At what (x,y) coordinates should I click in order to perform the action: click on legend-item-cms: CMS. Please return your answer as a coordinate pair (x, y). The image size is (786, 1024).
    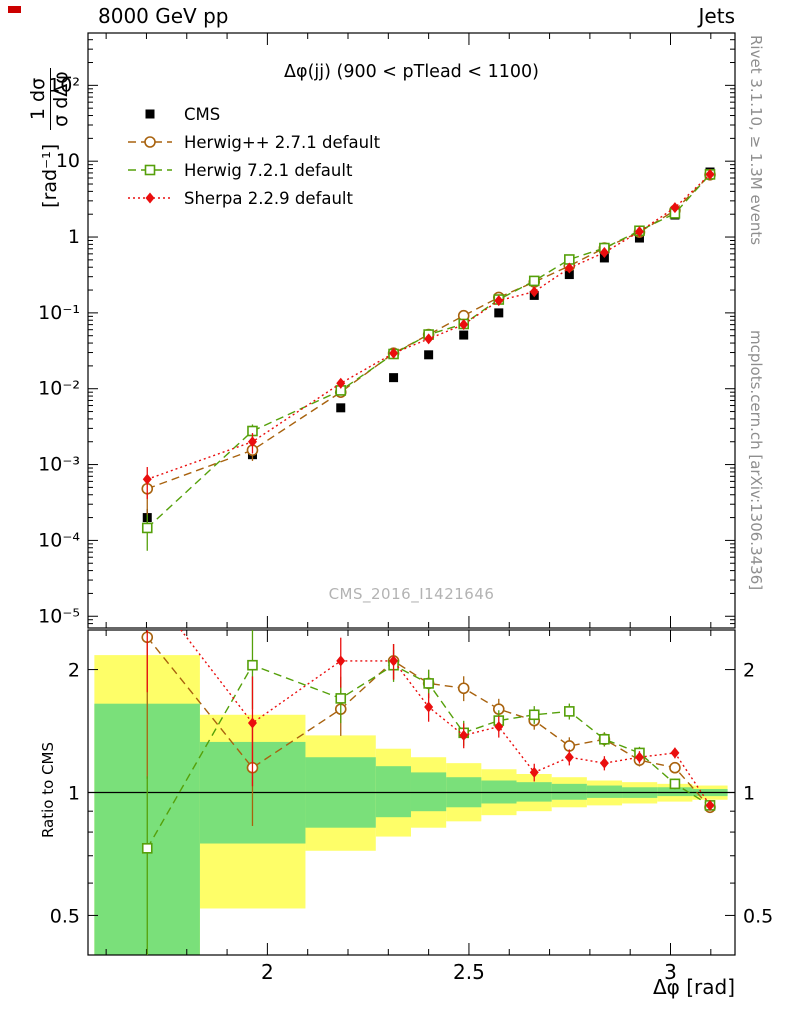
    Looking at the image, I should click on (254, 114).